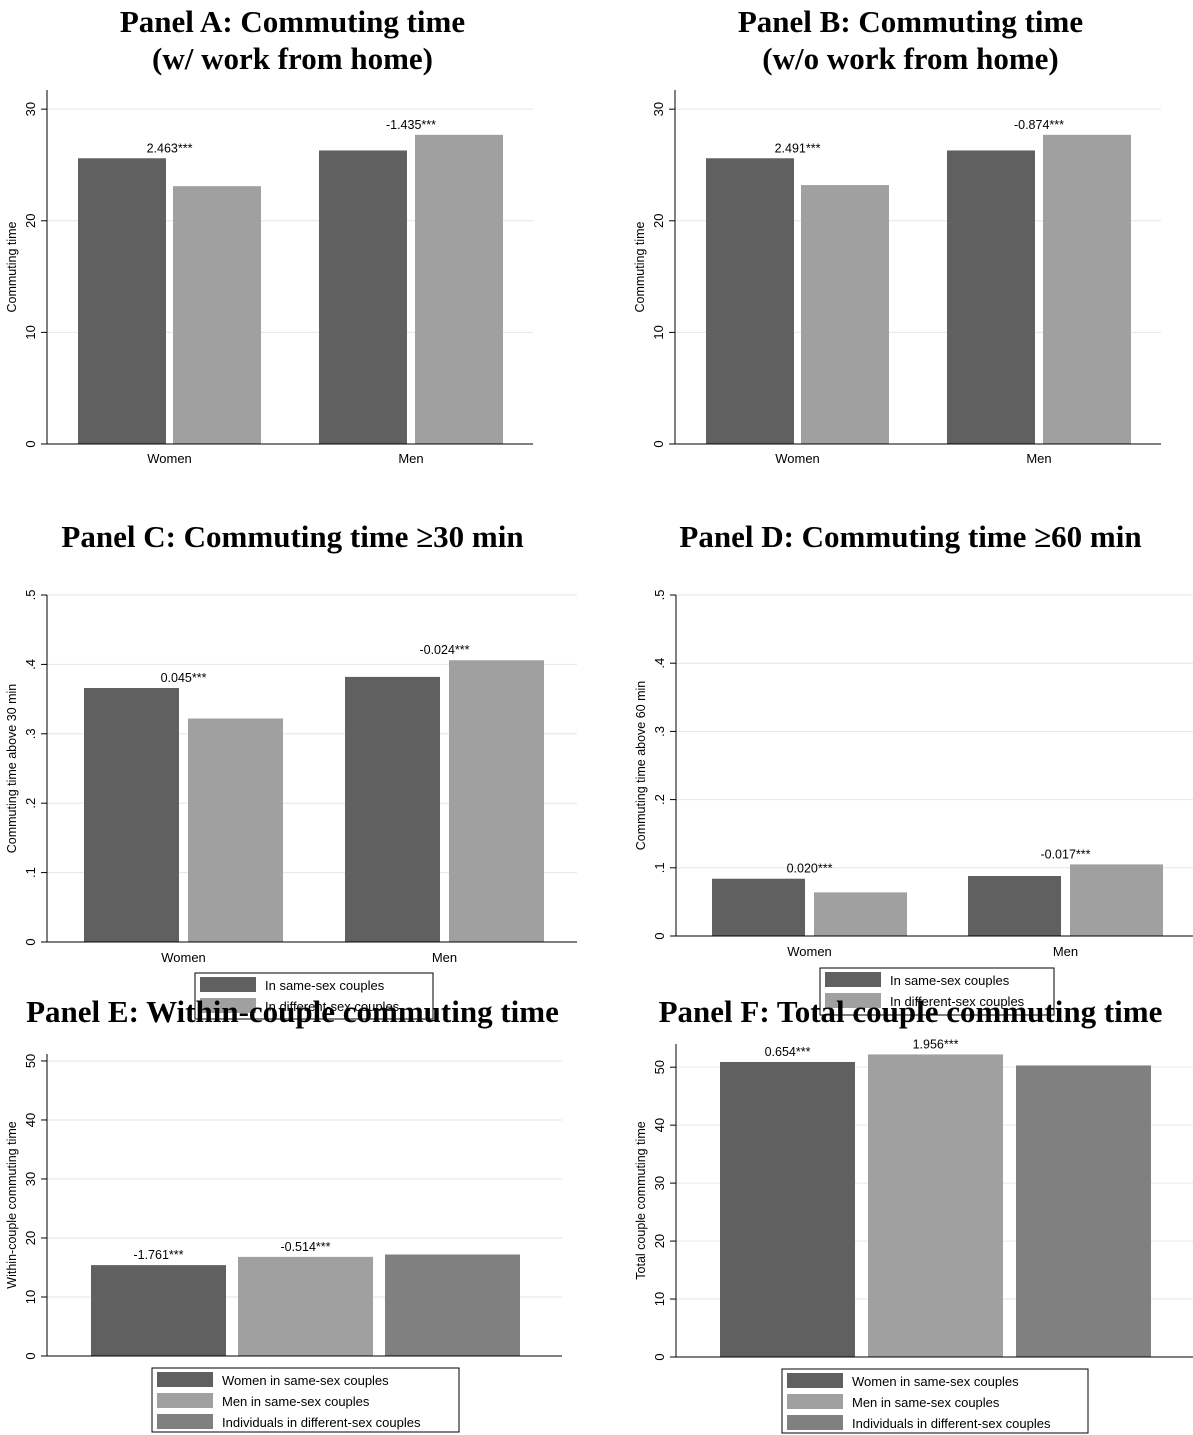 The image size is (1193, 1435). Describe the element at coordinates (910, 21) in the screenshot. I see `panel-b-title-line-1: Panel B: Commuting time` at that location.